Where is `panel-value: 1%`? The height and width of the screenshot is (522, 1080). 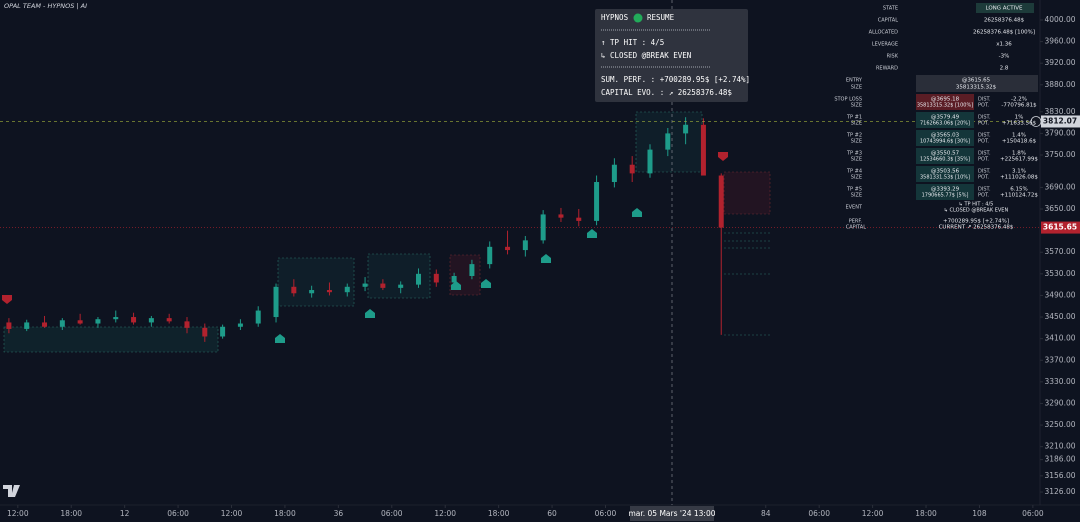 panel-value: 1% is located at coordinates (1019, 118).